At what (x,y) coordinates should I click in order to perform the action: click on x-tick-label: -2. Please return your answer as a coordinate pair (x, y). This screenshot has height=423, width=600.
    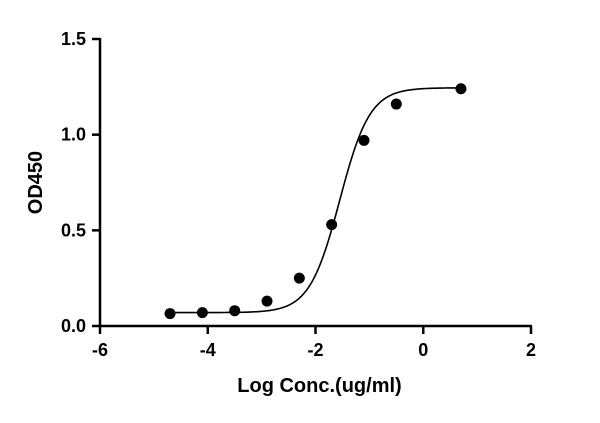
    Looking at the image, I should click on (315, 350).